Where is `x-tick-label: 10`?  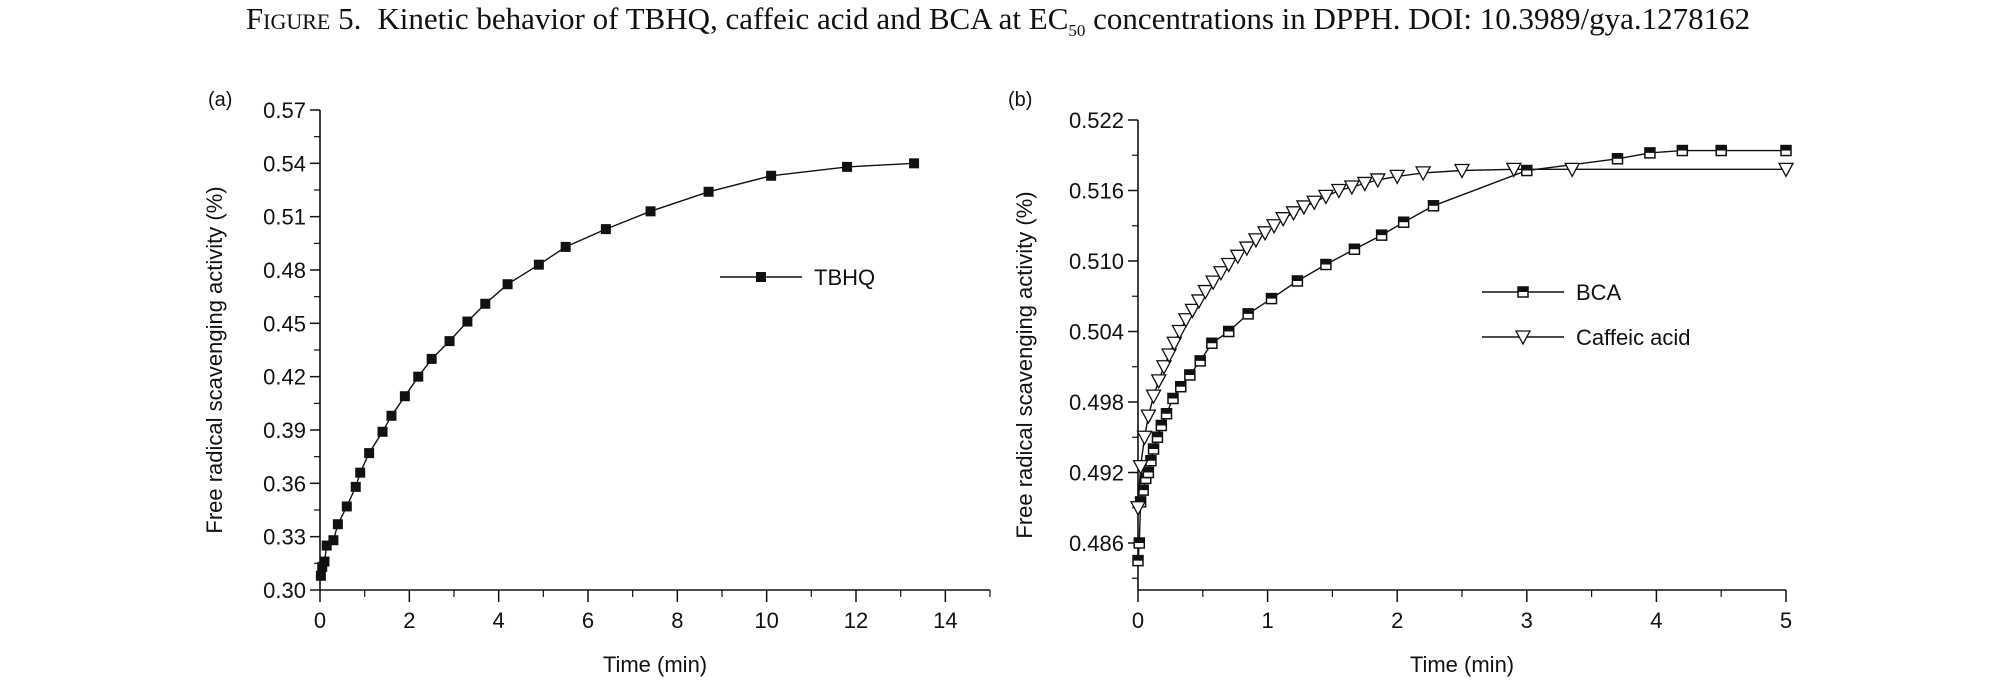 x-tick-label: 10 is located at coordinates (766, 620).